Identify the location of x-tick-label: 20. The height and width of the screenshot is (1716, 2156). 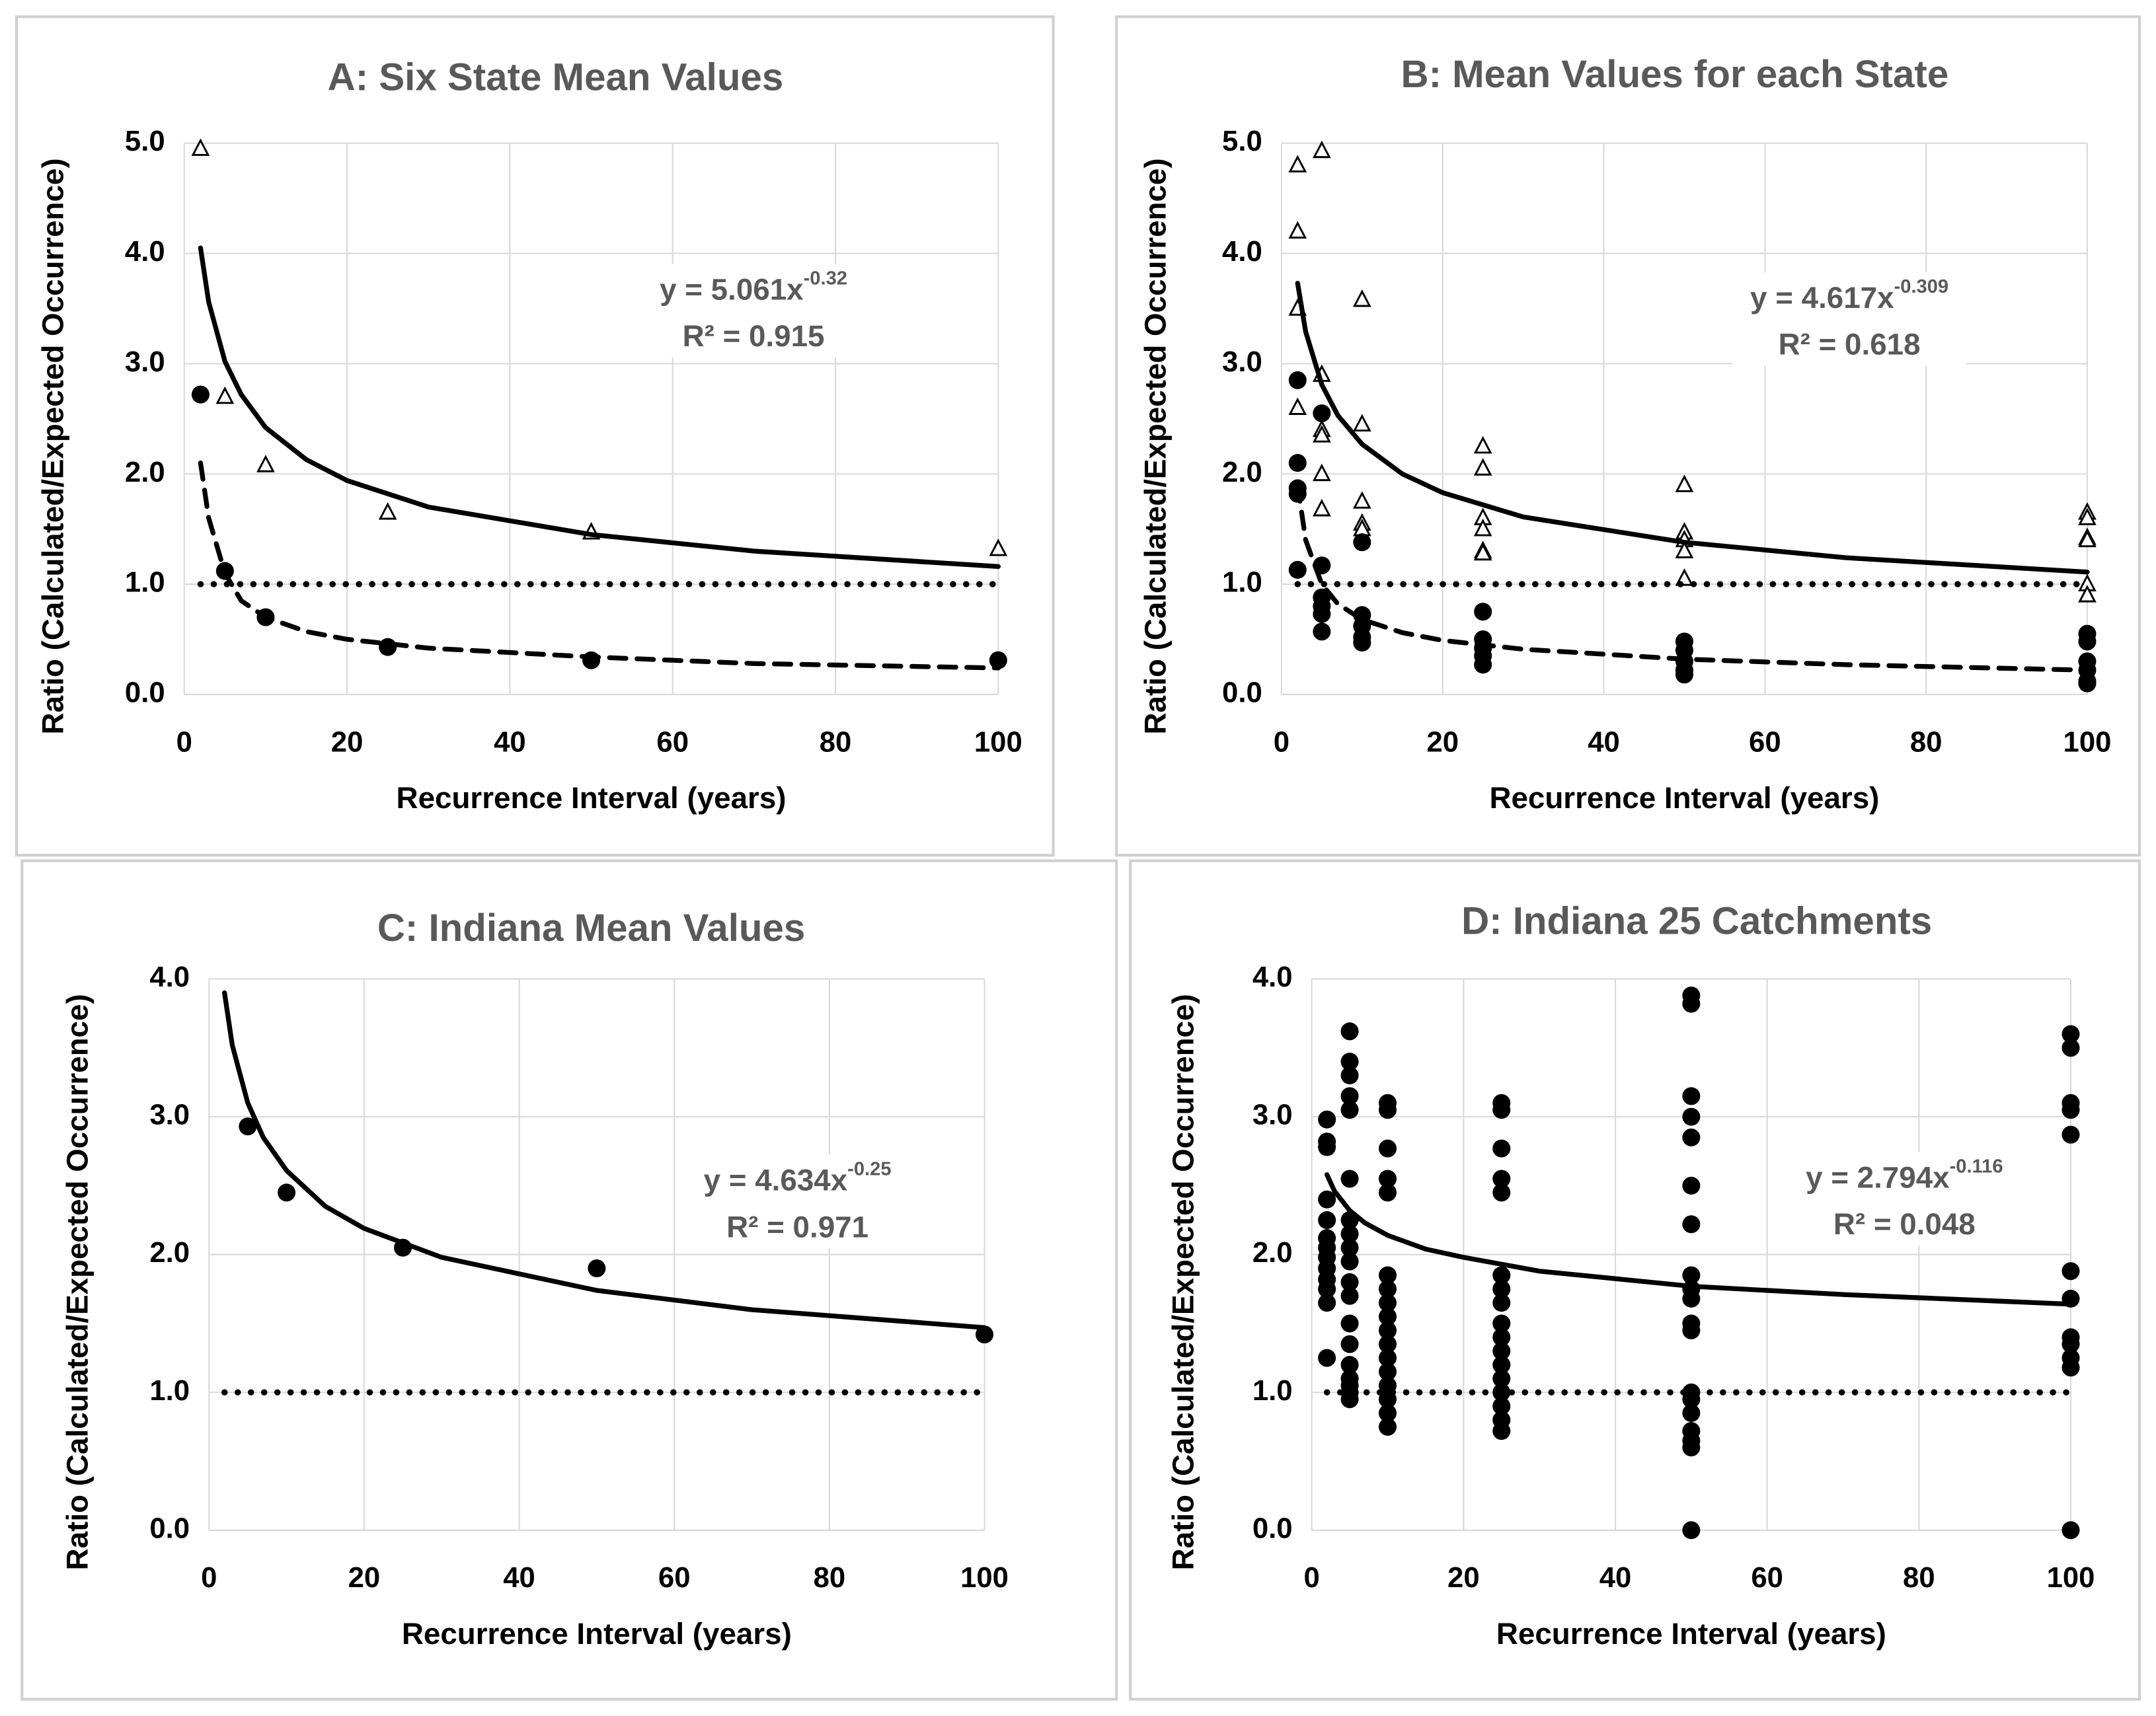
(364, 1577).